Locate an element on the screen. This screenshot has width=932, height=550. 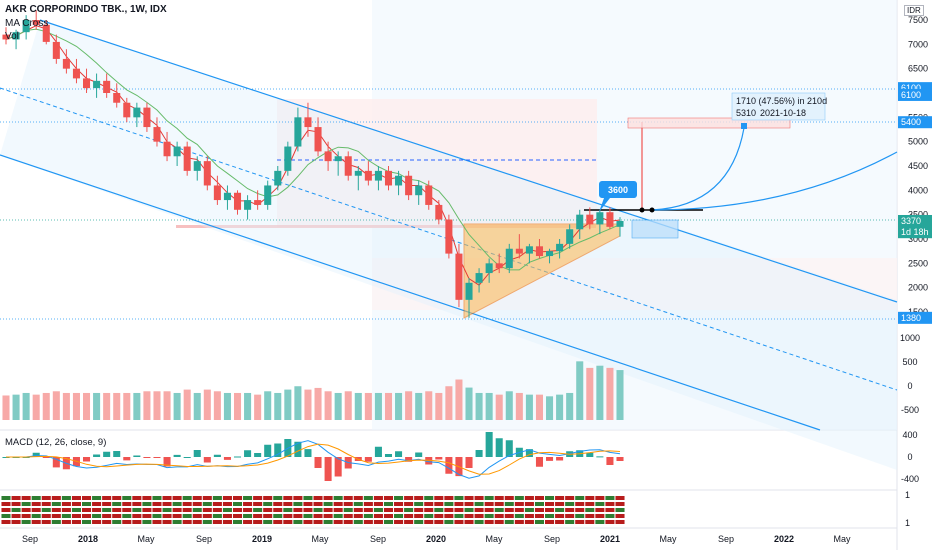
macd-indicator-title: MACD (12, 26, close, 9) is located at coordinates (56, 442).